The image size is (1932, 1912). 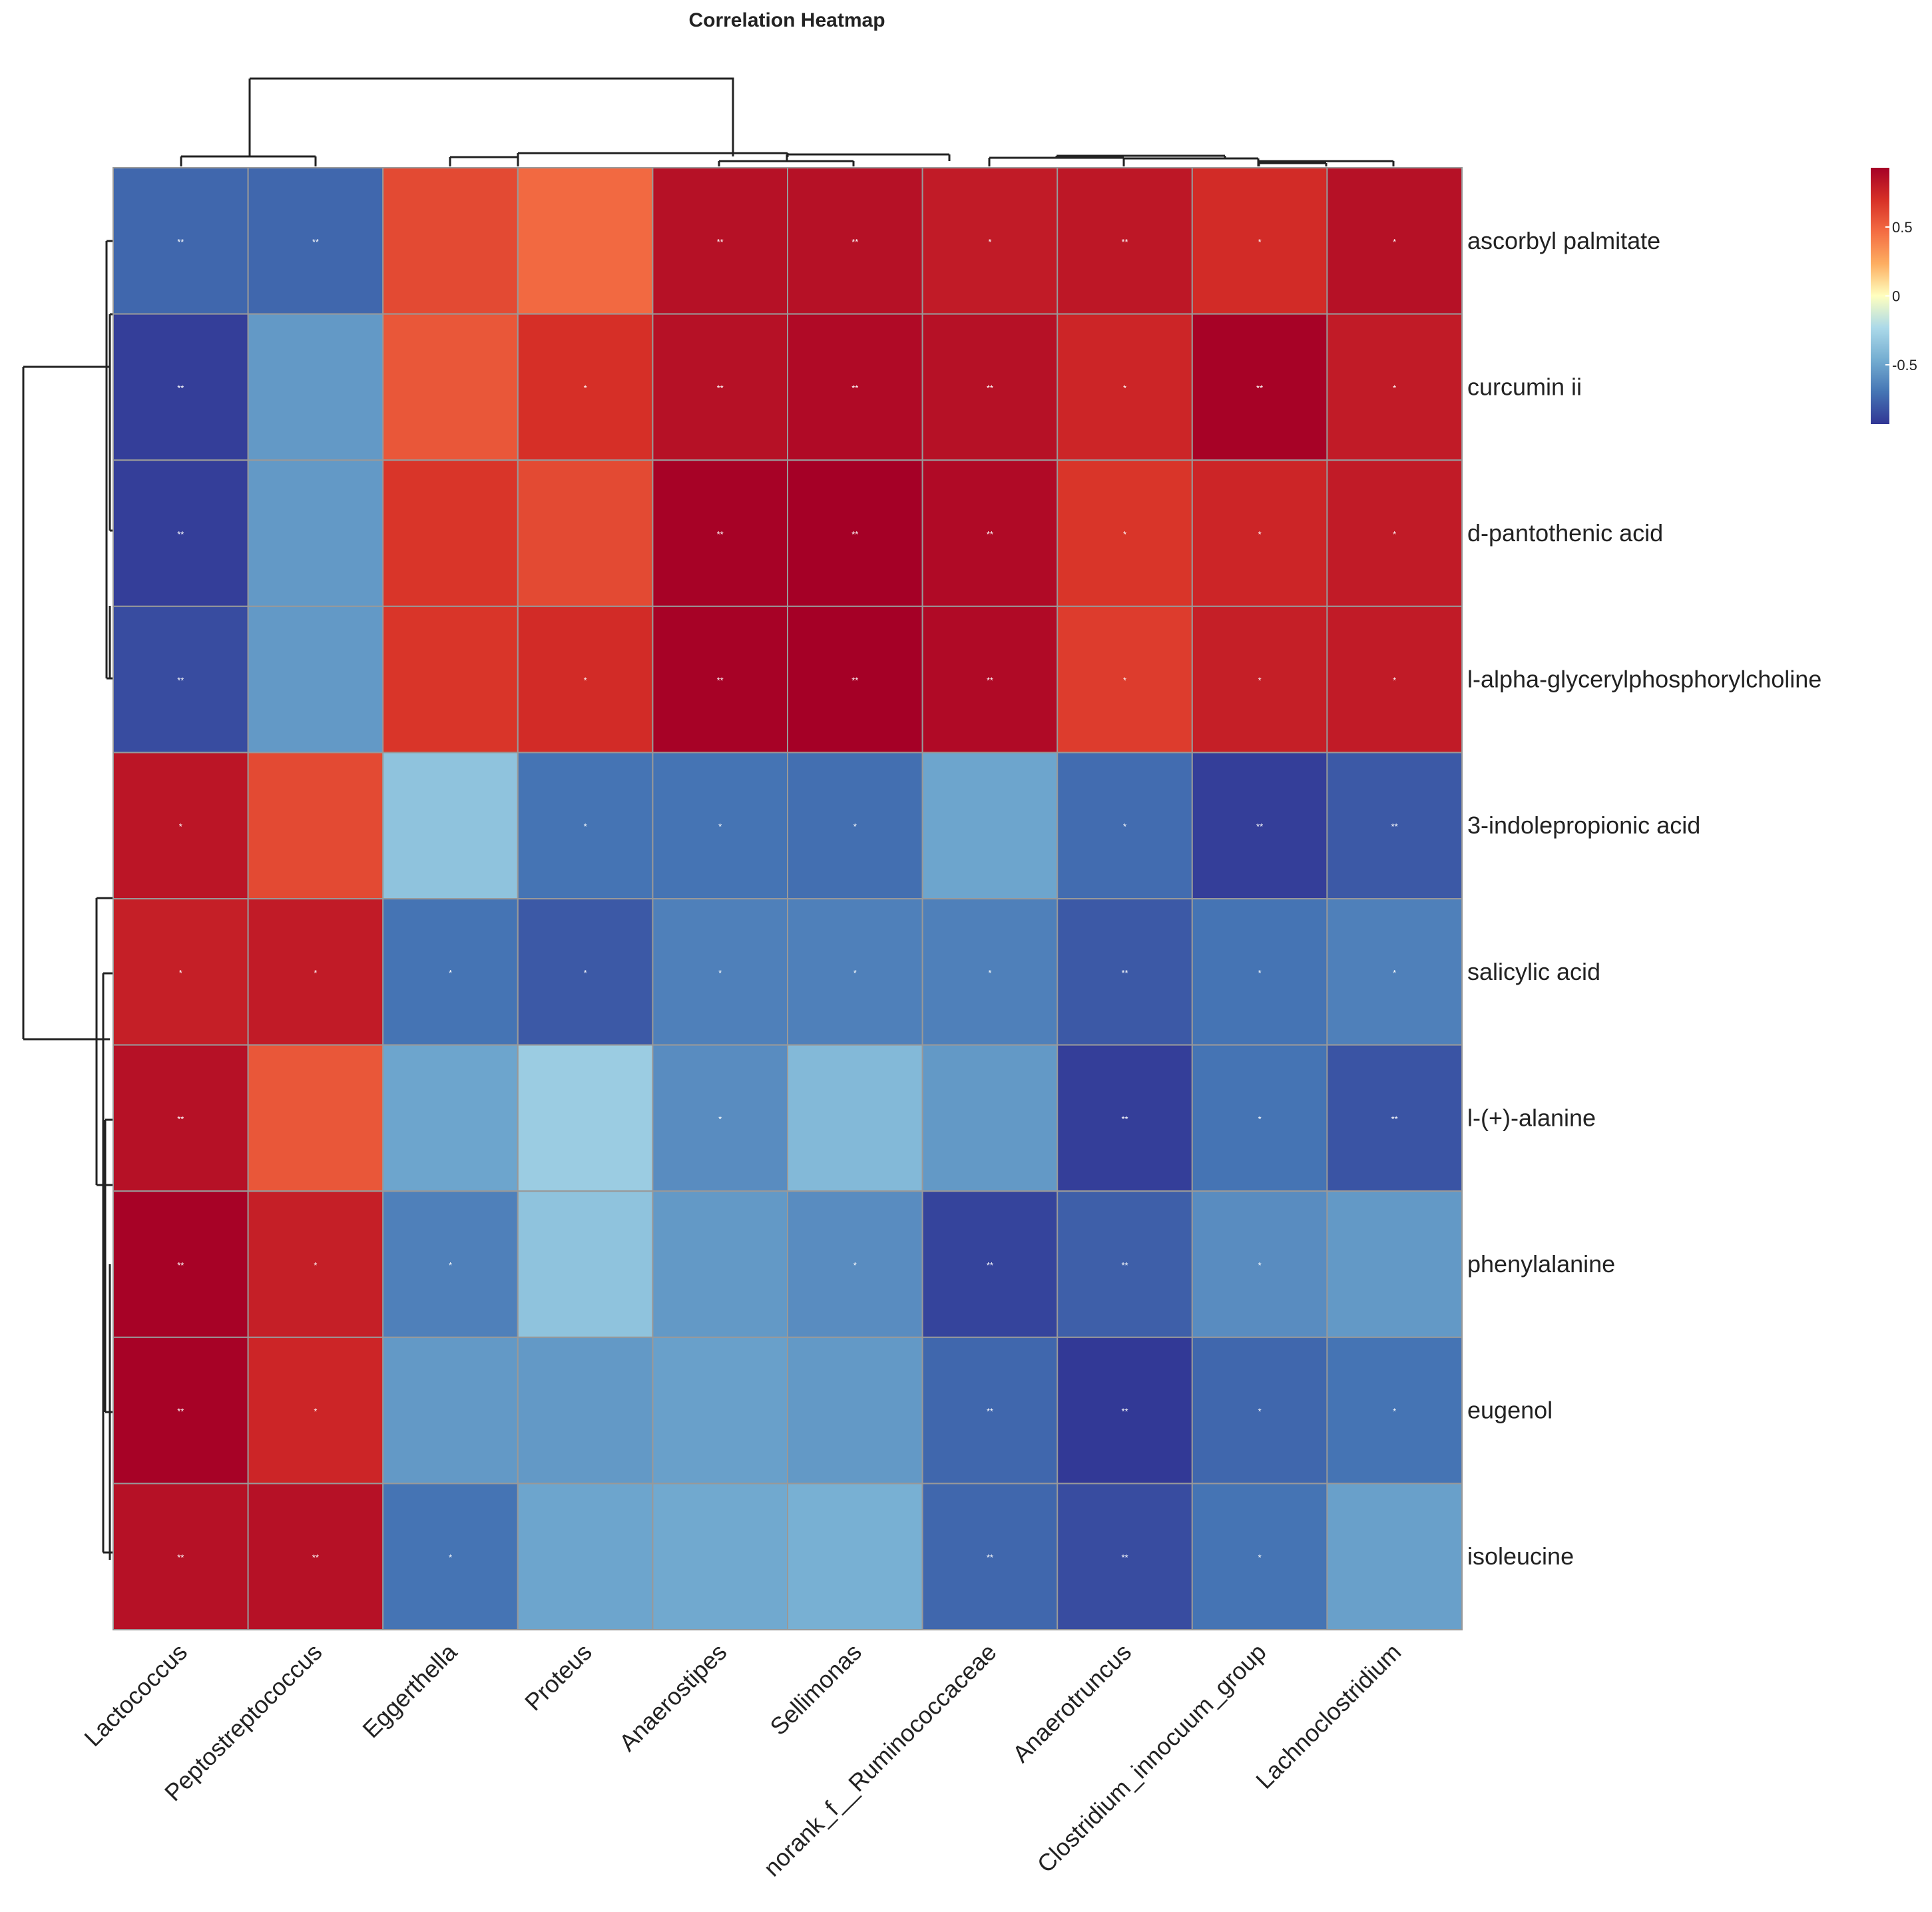 What do you see at coordinates (135, 1695) in the screenshot?
I see `column-label: Lactococcus` at bounding box center [135, 1695].